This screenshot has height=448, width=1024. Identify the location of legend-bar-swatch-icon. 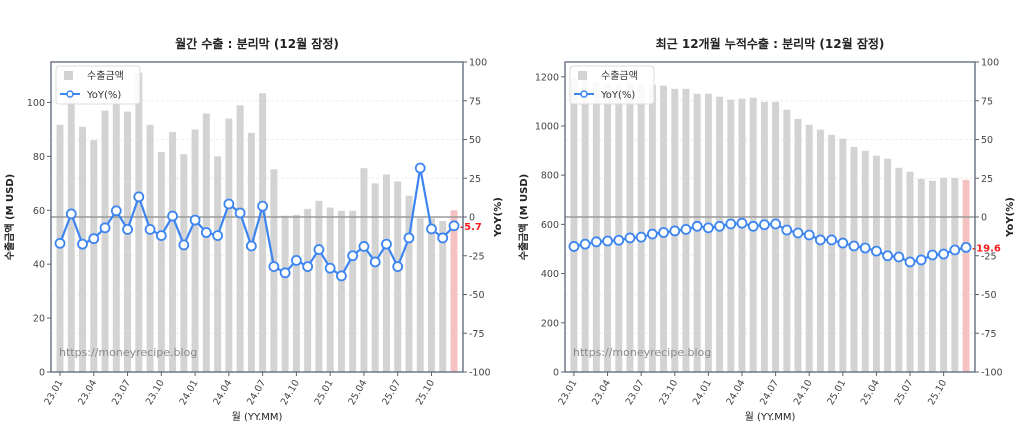
(68, 75).